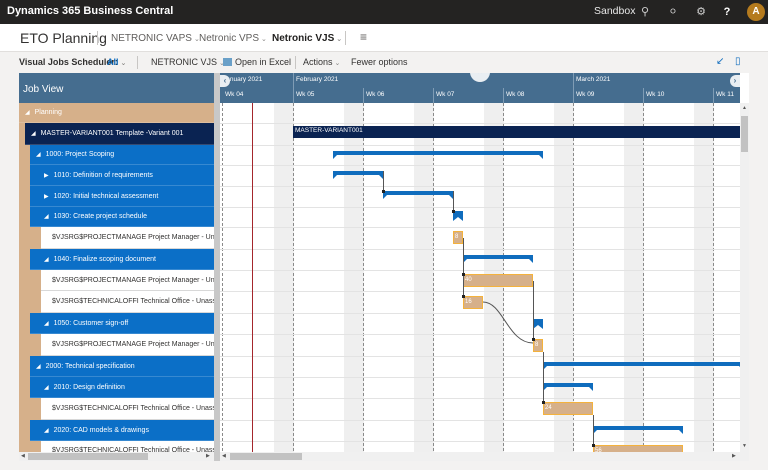 The width and height of the screenshot is (768, 470). I want to click on summary-bar-2010, so click(568, 387).